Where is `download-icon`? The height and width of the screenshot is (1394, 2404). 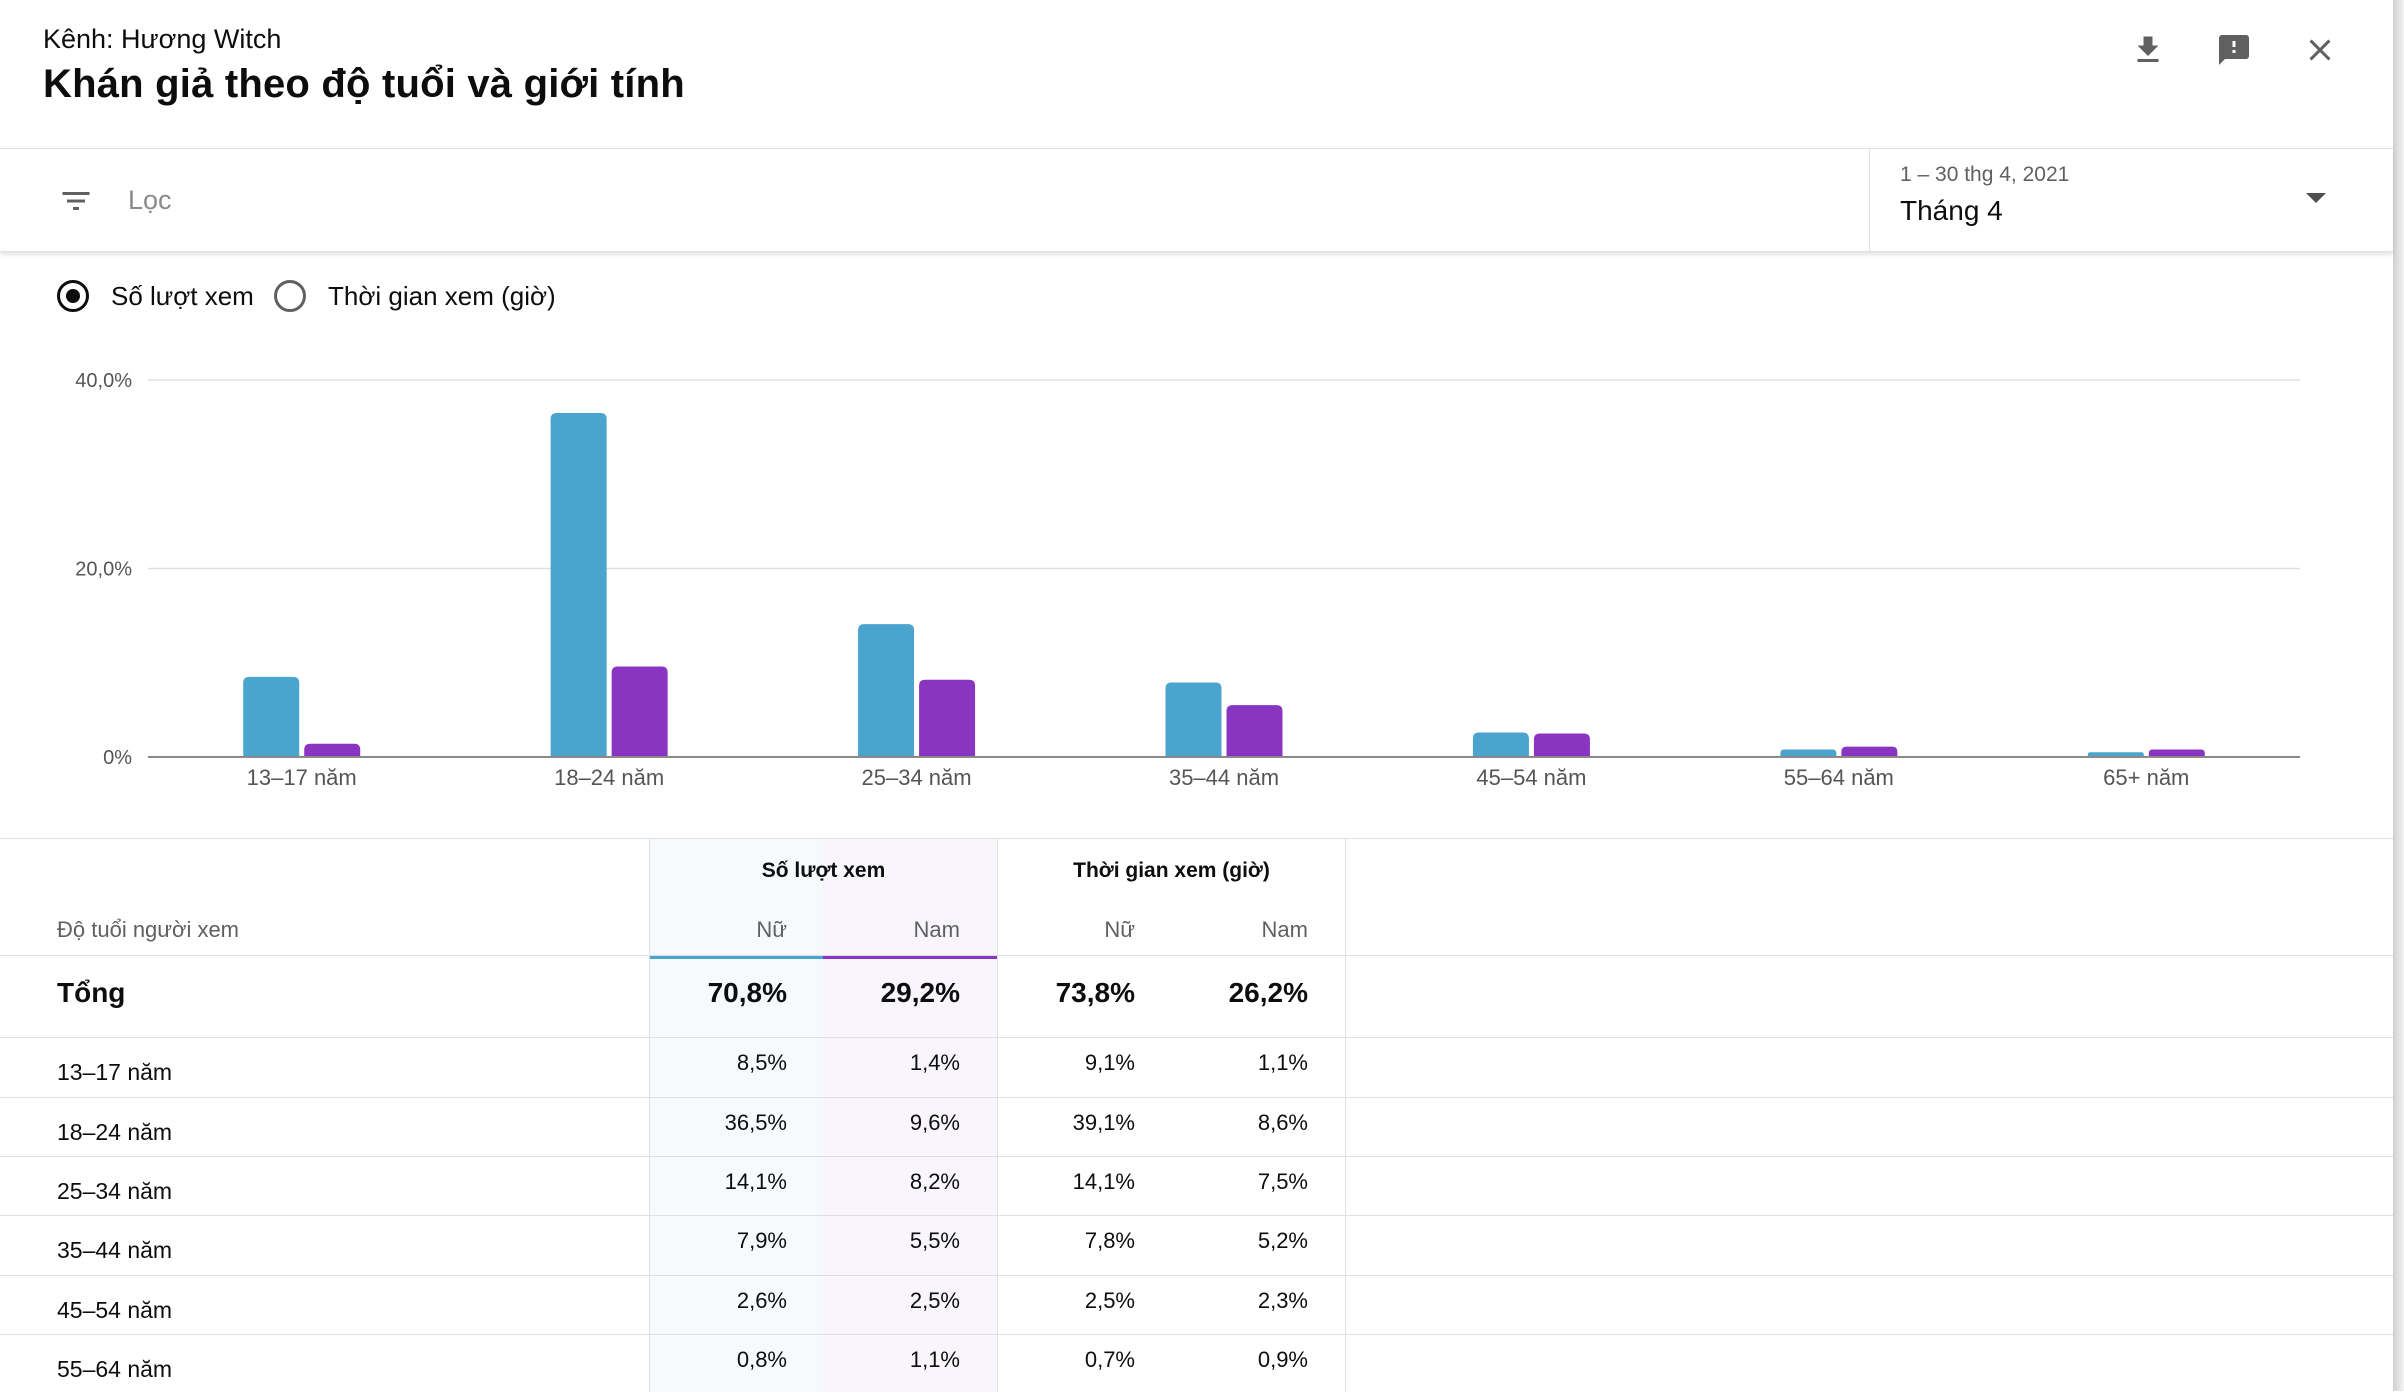 download-icon is located at coordinates (2148, 49).